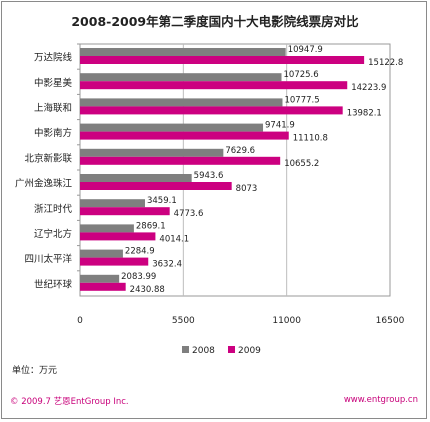  I want to click on x-tick-label: 11000, so click(286, 321).